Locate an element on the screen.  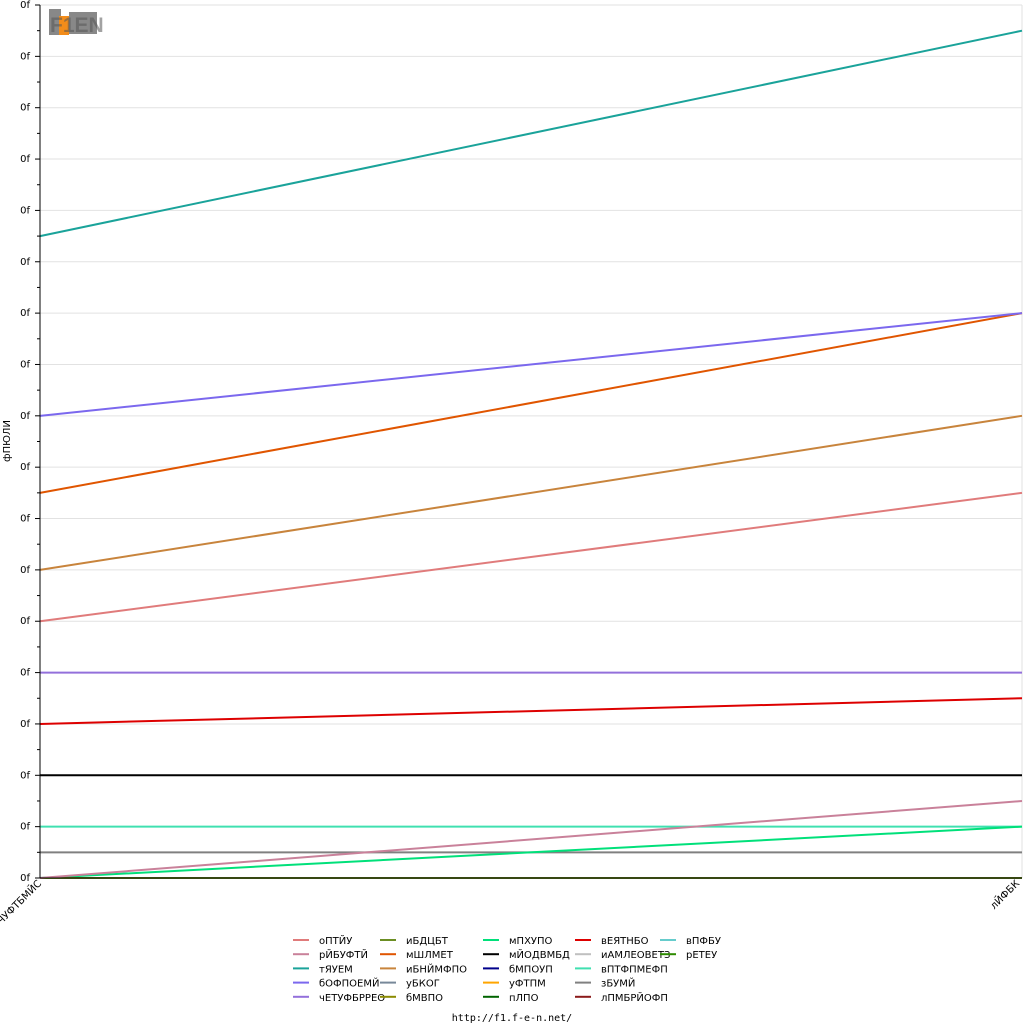
footer-url: http://f1.f-e-n.net/ is located at coordinates (512, 1018).